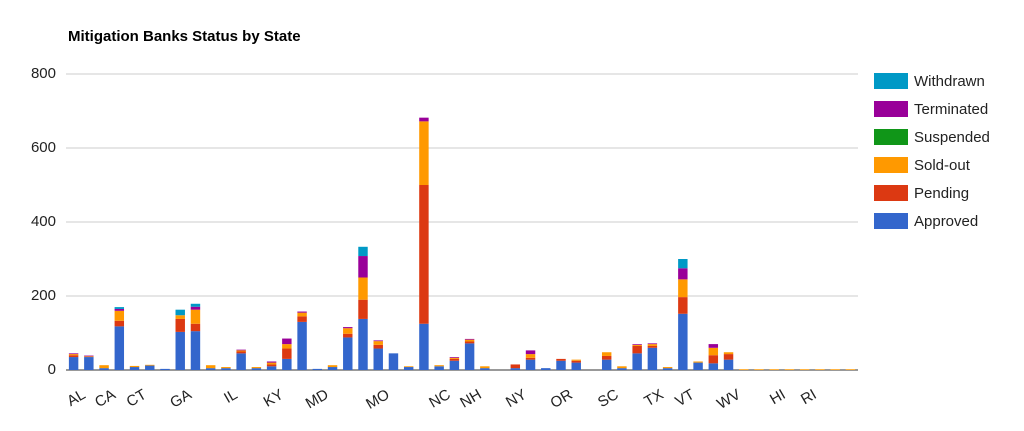 This screenshot has width=1024, height=431. I want to click on bar-segment-approved-al, so click(73, 363).